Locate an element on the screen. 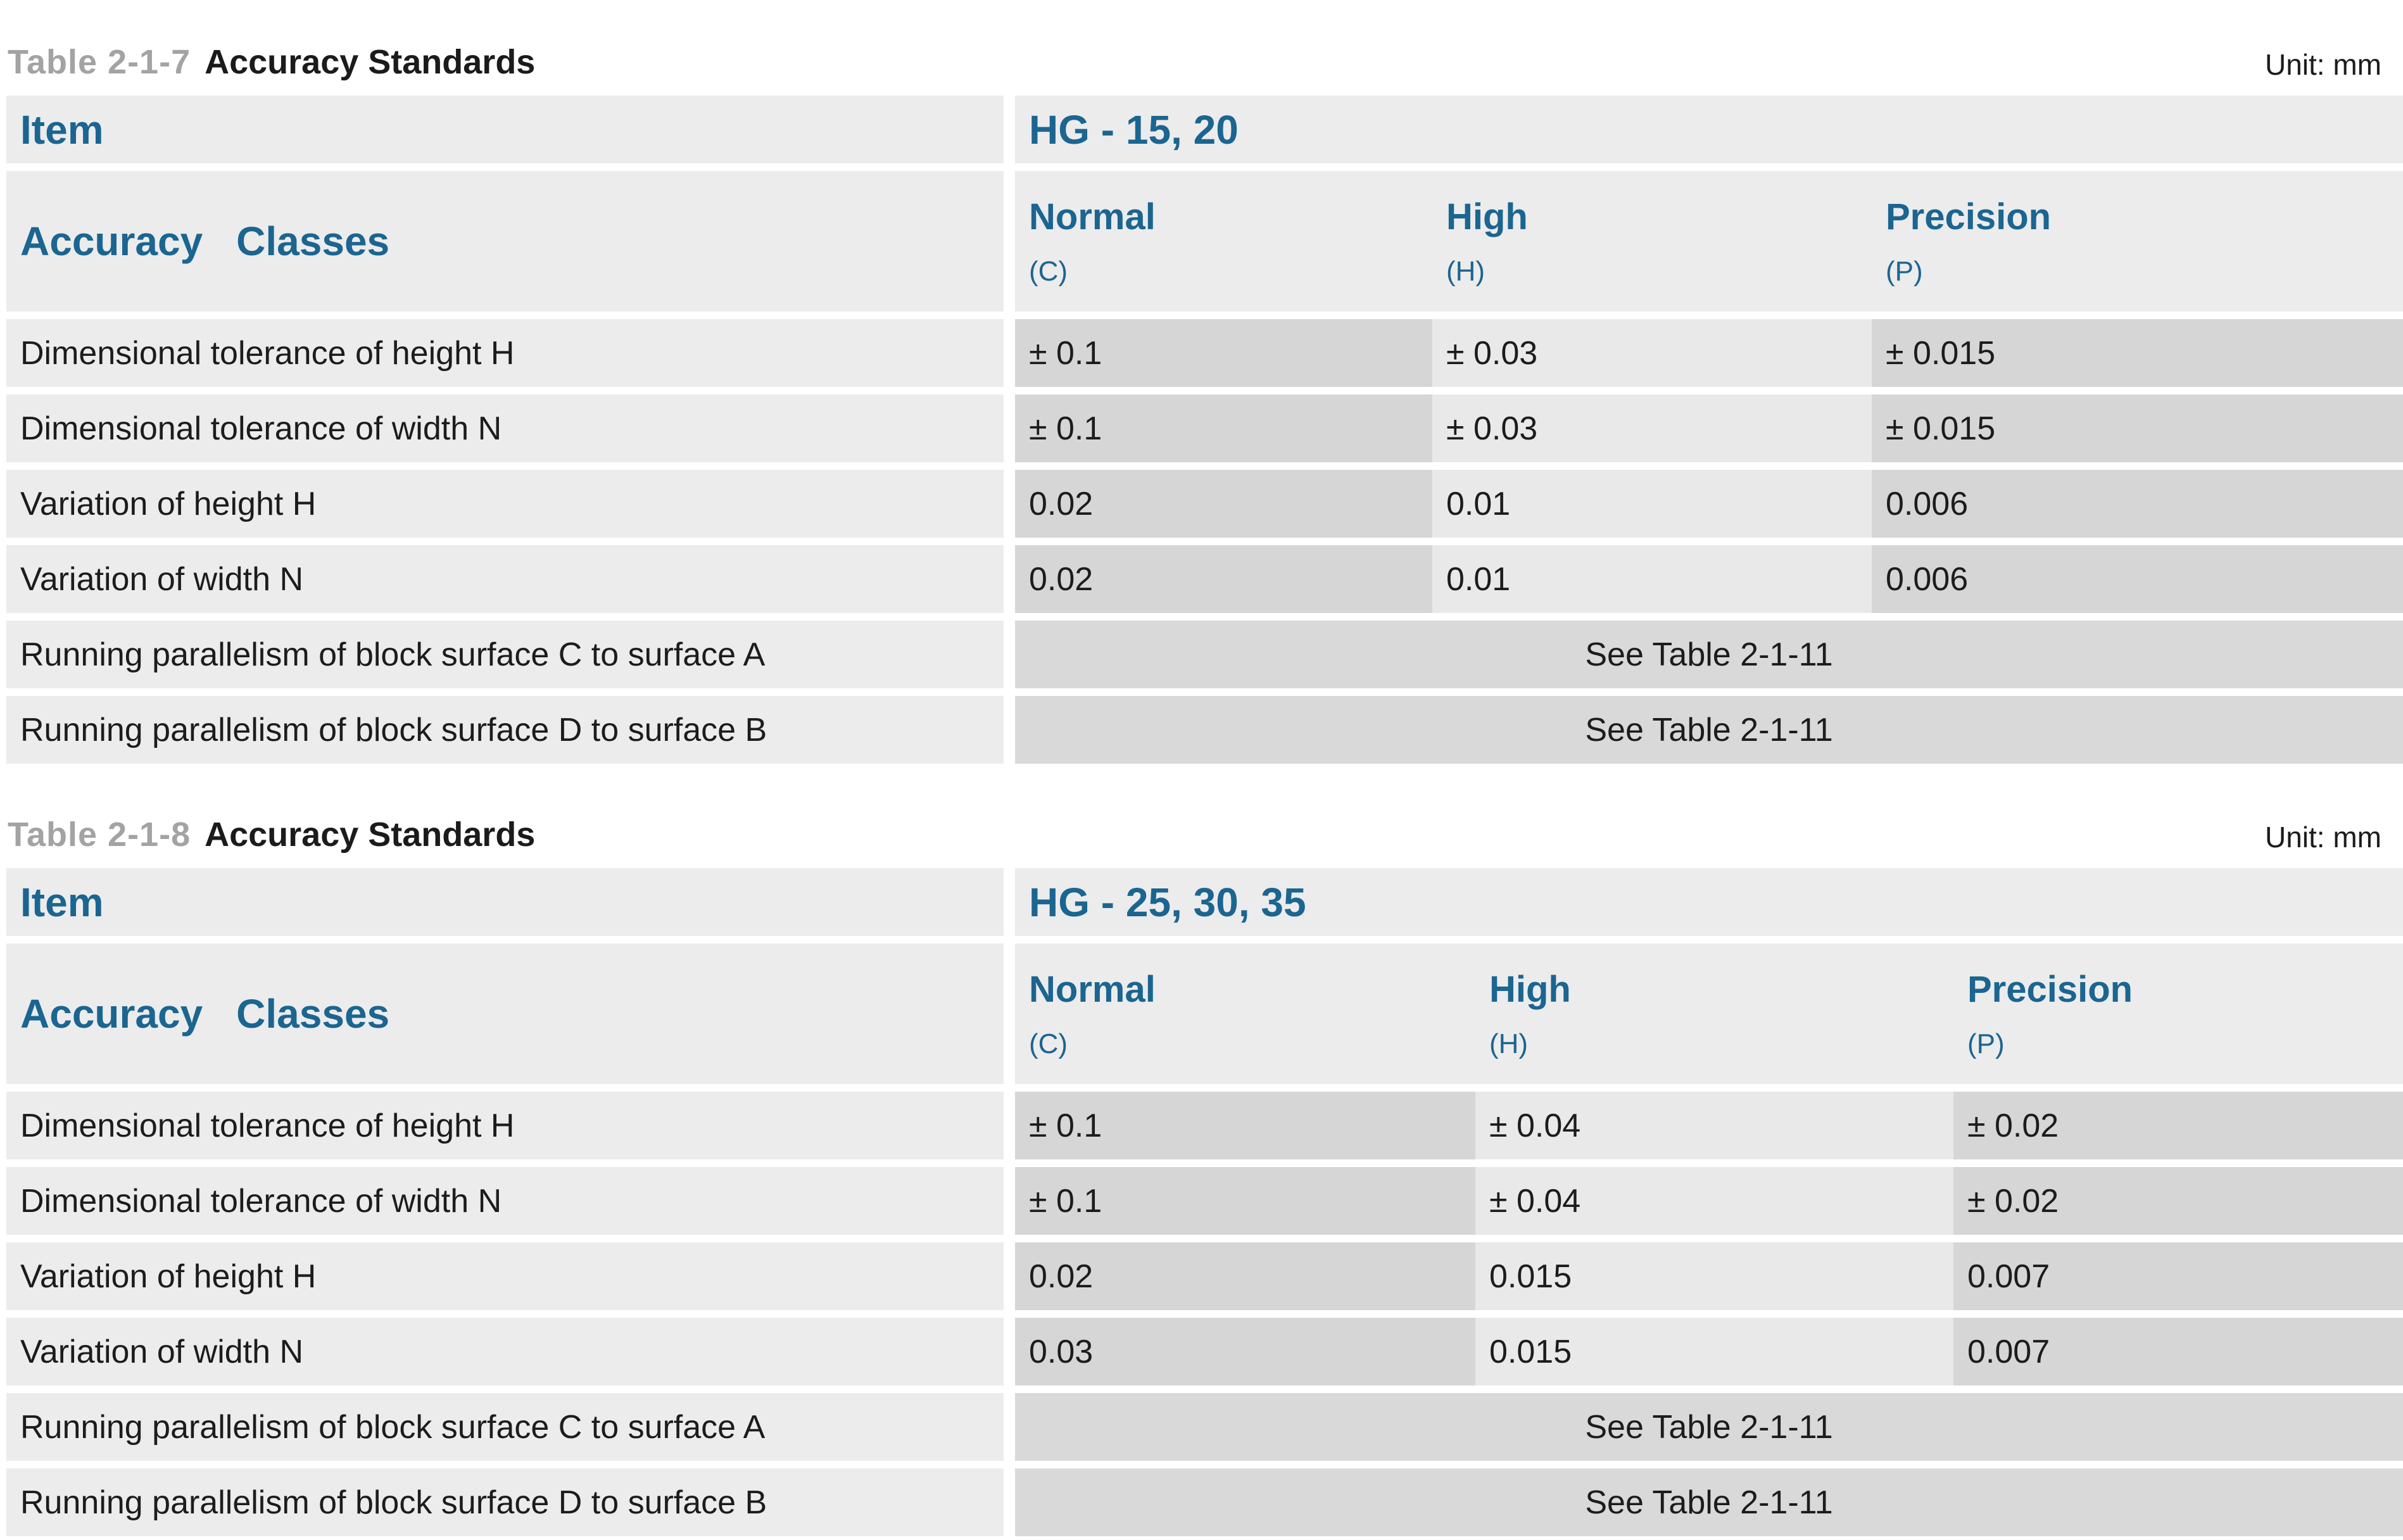 The image size is (2403, 1540). table-2-title: Accuracy Standards is located at coordinates (371, 835).